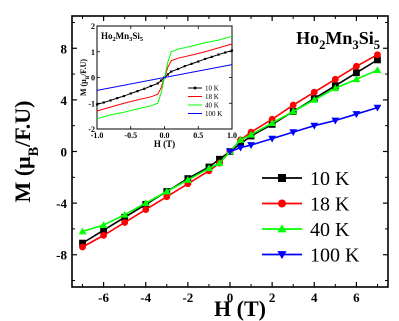  Describe the element at coordinates (306, 179) in the screenshot. I see `legend-item: 10 K` at that location.